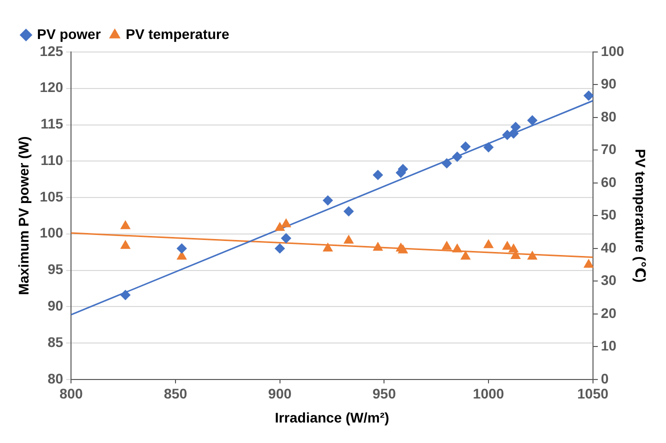  What do you see at coordinates (384, 394) in the screenshot?
I see `x-tick-label: 950` at bounding box center [384, 394].